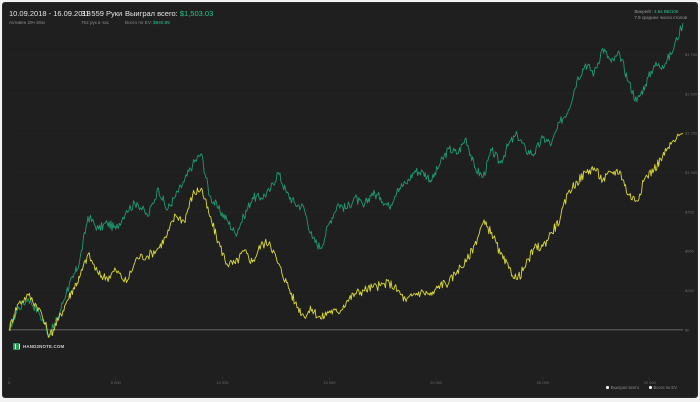 The height and width of the screenshot is (402, 700). I want to click on x-tick-label: 25 000, so click(543, 382).